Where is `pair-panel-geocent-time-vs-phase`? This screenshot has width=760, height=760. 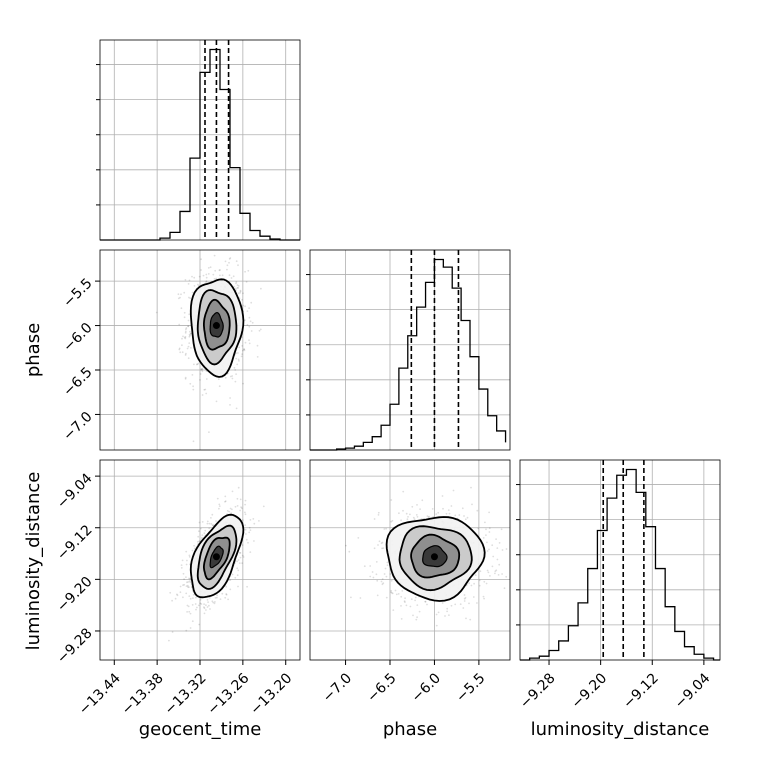 pair-panel-geocent-time-vs-phase is located at coordinates (200, 350).